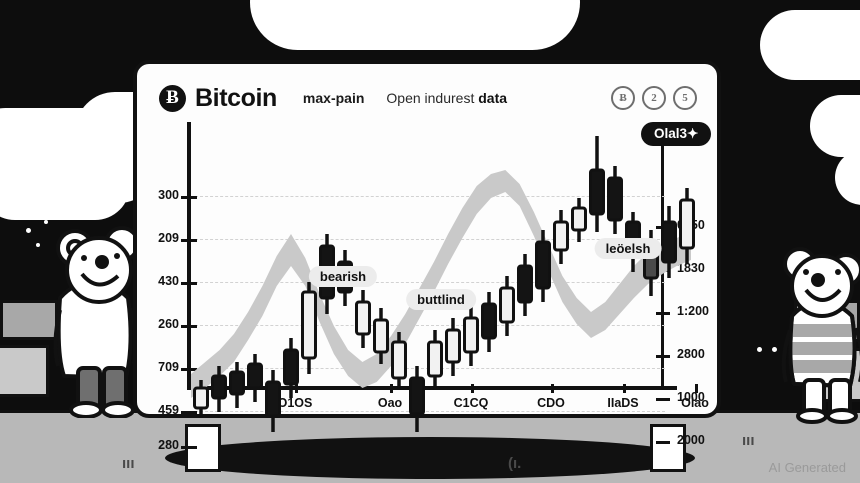 This screenshot has height=483, width=860. I want to click on y-axis-label-left: 209, so click(168, 238).